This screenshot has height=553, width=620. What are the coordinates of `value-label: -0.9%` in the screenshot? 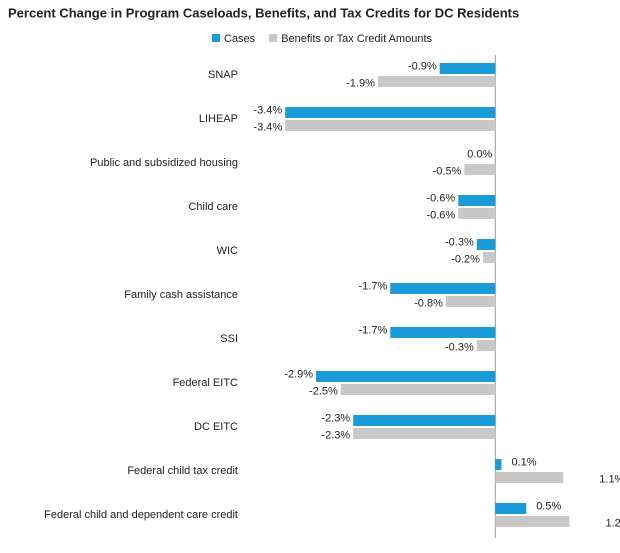 It's located at (422, 66).